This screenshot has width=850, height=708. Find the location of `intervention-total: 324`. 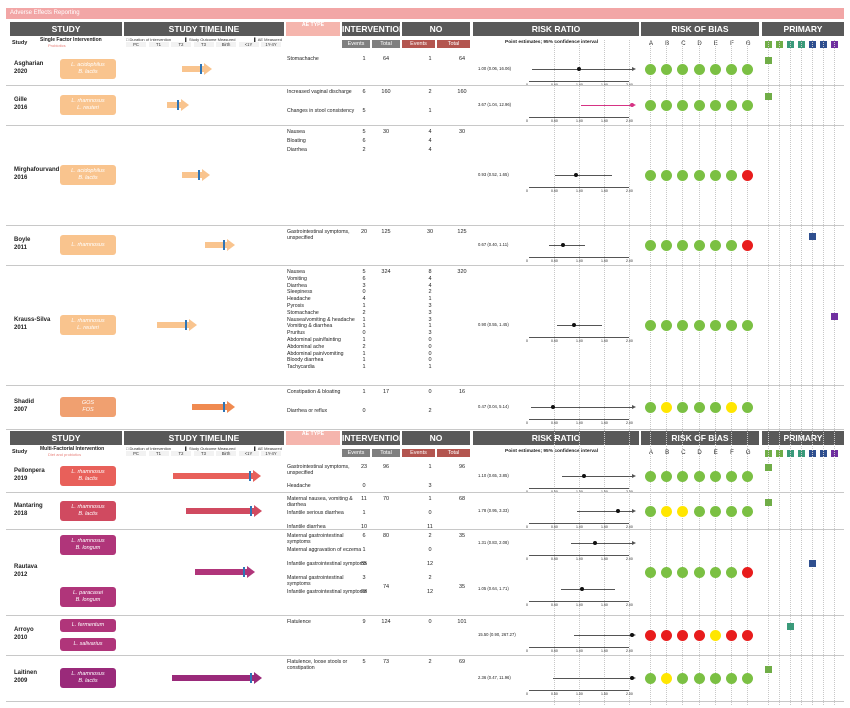

intervention-total: 324 is located at coordinates (386, 272).